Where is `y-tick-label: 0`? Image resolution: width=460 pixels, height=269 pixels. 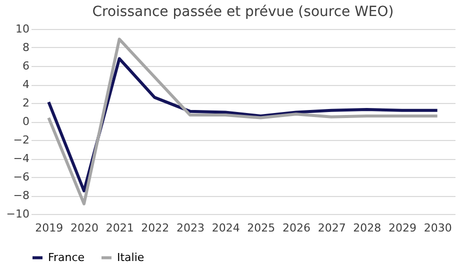 y-tick-label: 0 is located at coordinates (26, 121).